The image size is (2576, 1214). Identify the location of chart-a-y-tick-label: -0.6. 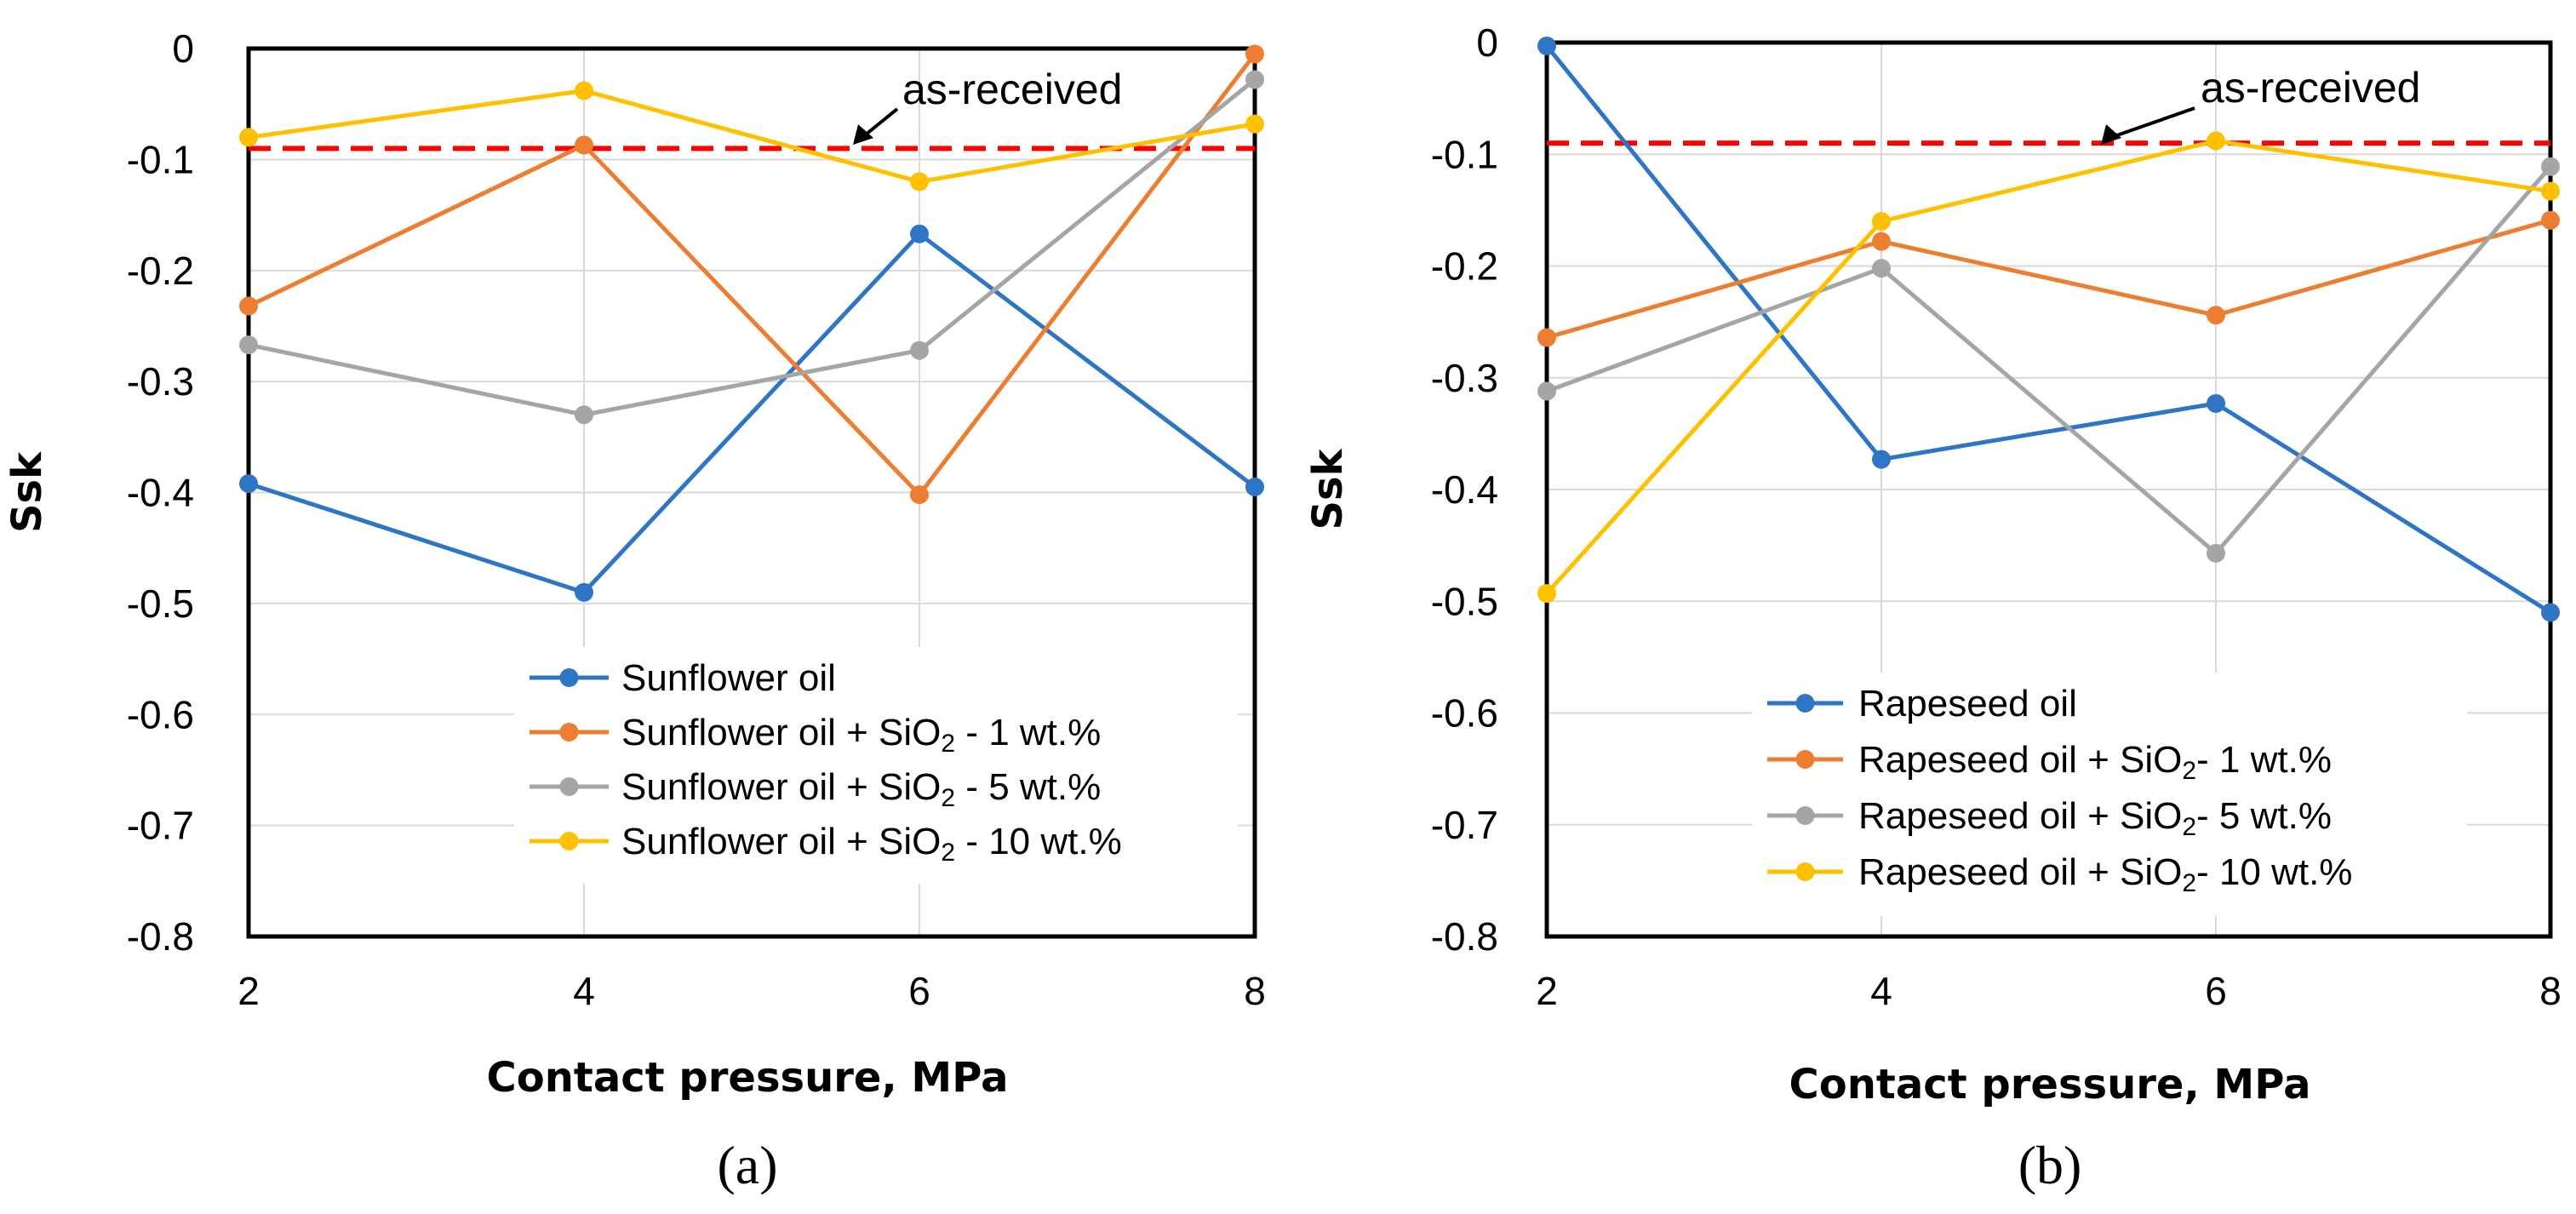
(161, 714).